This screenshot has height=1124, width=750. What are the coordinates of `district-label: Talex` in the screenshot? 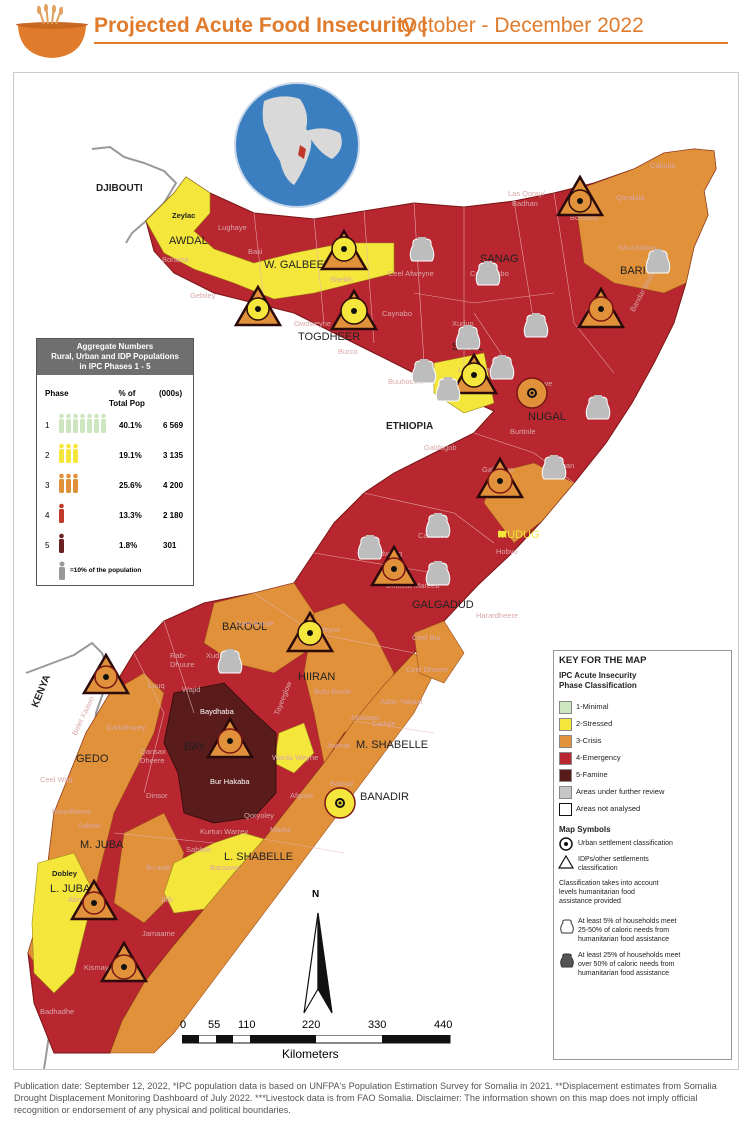 It's located at (535, 329).